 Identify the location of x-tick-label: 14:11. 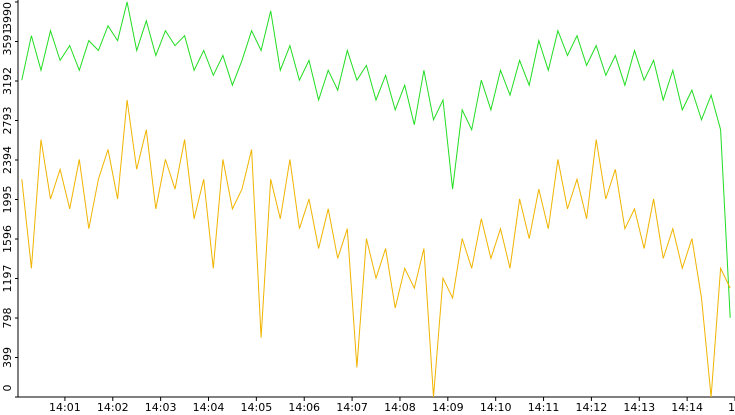
(544, 407).